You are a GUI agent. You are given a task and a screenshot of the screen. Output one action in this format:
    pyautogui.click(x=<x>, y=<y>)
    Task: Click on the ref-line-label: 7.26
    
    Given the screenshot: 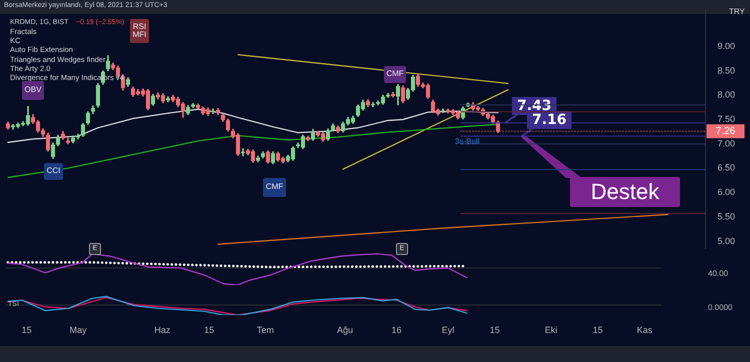 What is the action you would take?
    pyautogui.click(x=726, y=131)
    